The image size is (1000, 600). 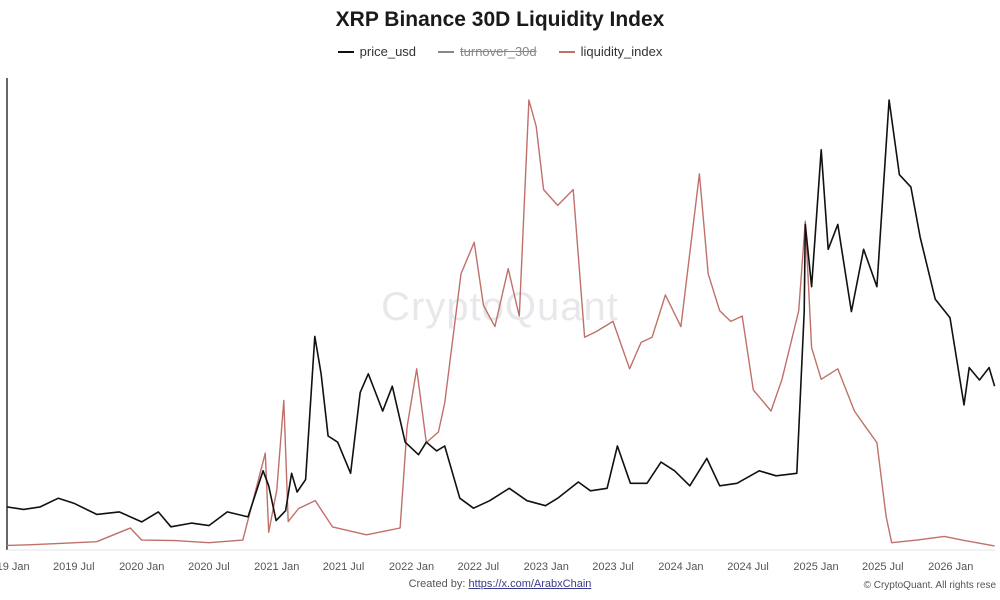 What do you see at coordinates (479, 567) in the screenshot?
I see `x-tick-label: 2022 Jul` at bounding box center [479, 567].